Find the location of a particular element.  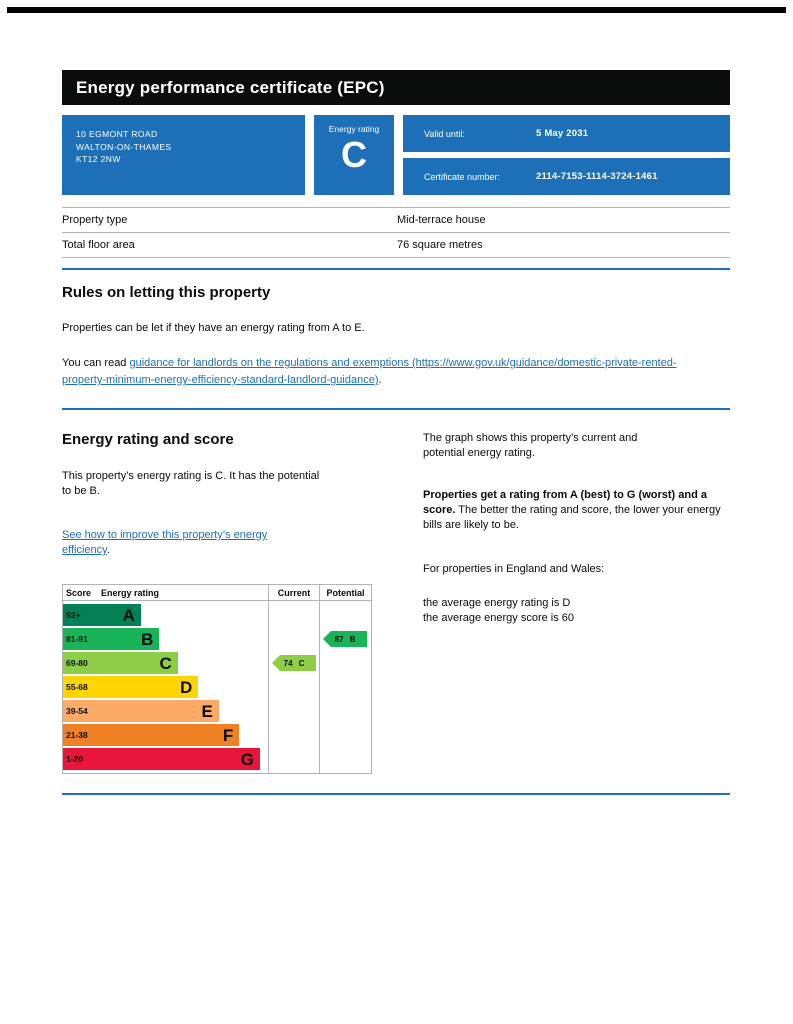

epc-potential-letter: B is located at coordinates (352, 639).